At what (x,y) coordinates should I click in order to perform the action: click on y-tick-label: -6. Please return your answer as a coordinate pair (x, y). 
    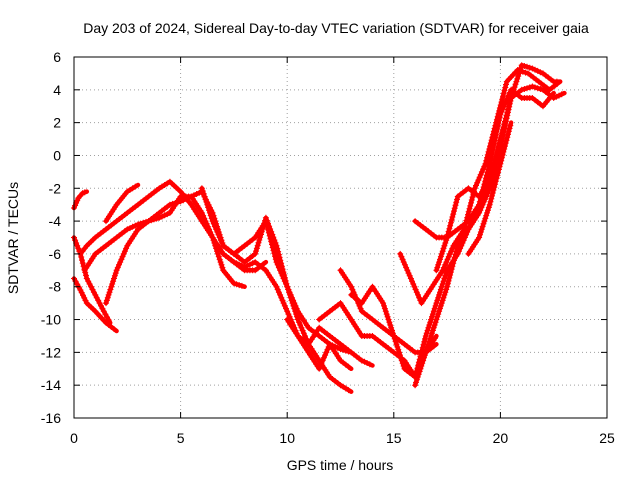
    Looking at the image, I should click on (55, 254).